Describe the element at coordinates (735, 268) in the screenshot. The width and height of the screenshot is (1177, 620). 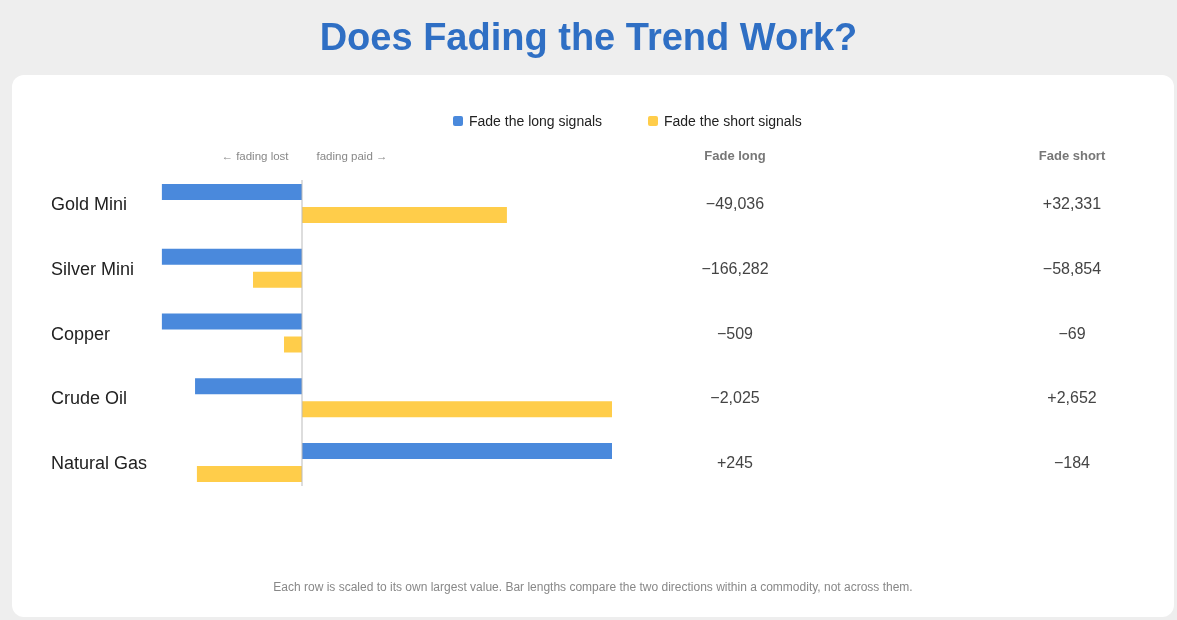
I see `text: −166,282` at that location.